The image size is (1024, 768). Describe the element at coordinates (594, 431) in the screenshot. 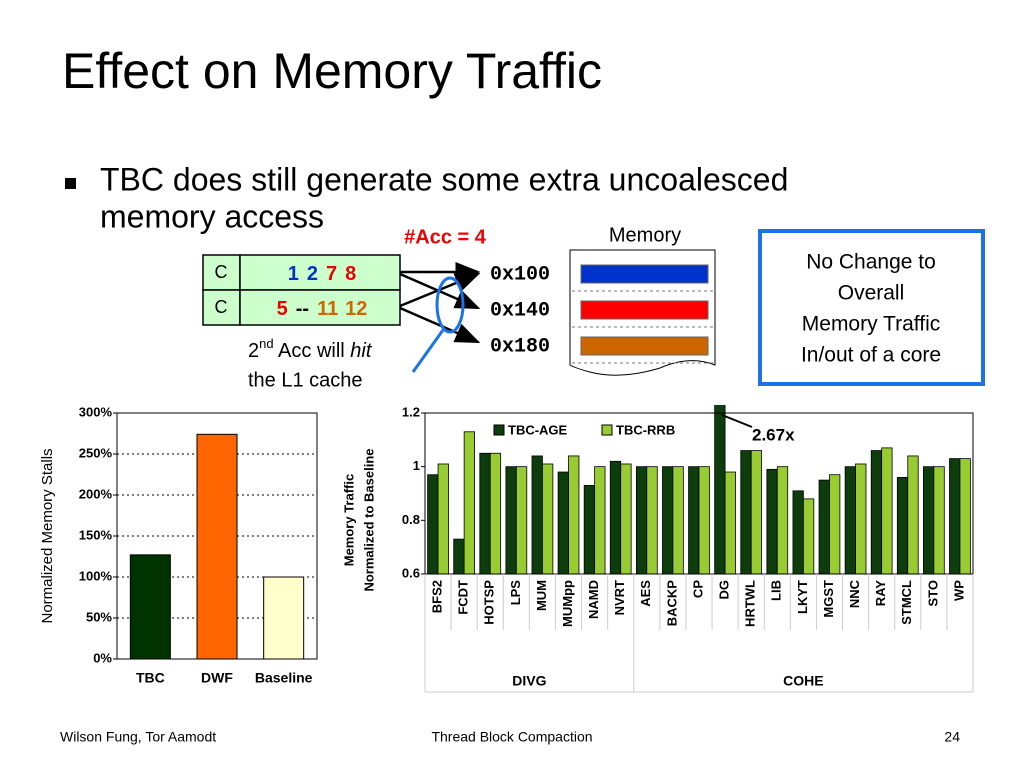

I see `legend-box` at that location.